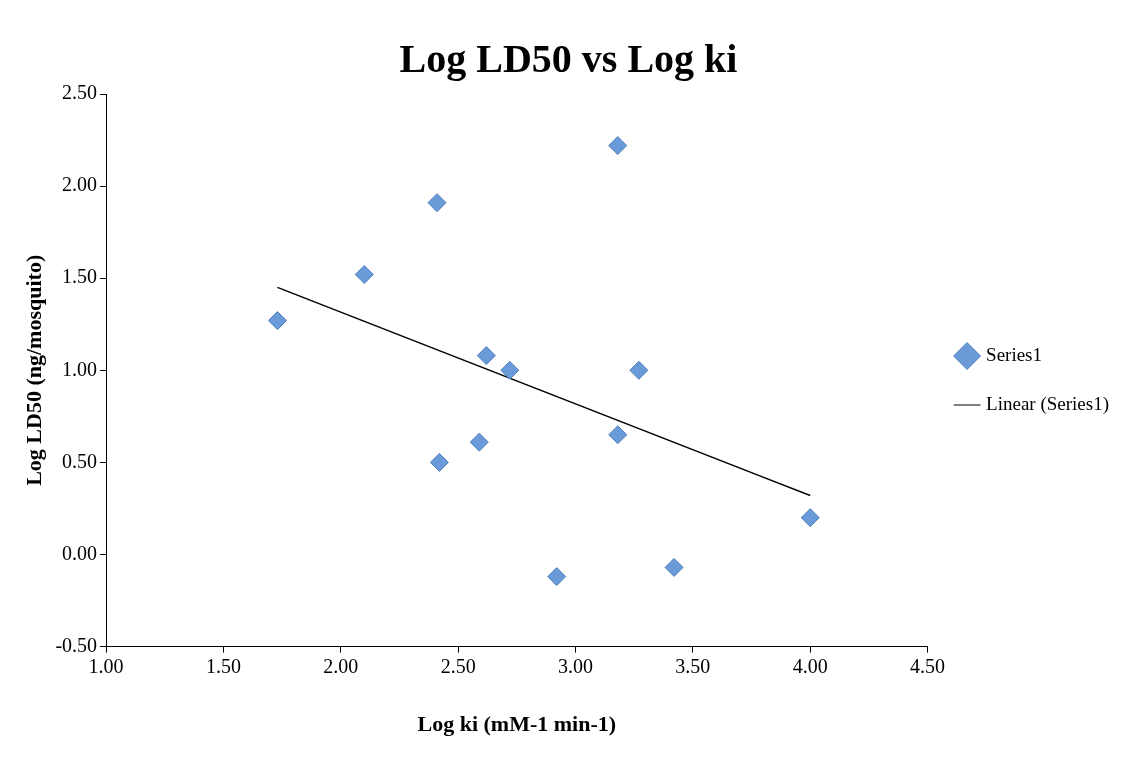 The width and height of the screenshot is (1147, 761). What do you see at coordinates (80, 276) in the screenshot?
I see `y-tick-label: 1.50` at bounding box center [80, 276].